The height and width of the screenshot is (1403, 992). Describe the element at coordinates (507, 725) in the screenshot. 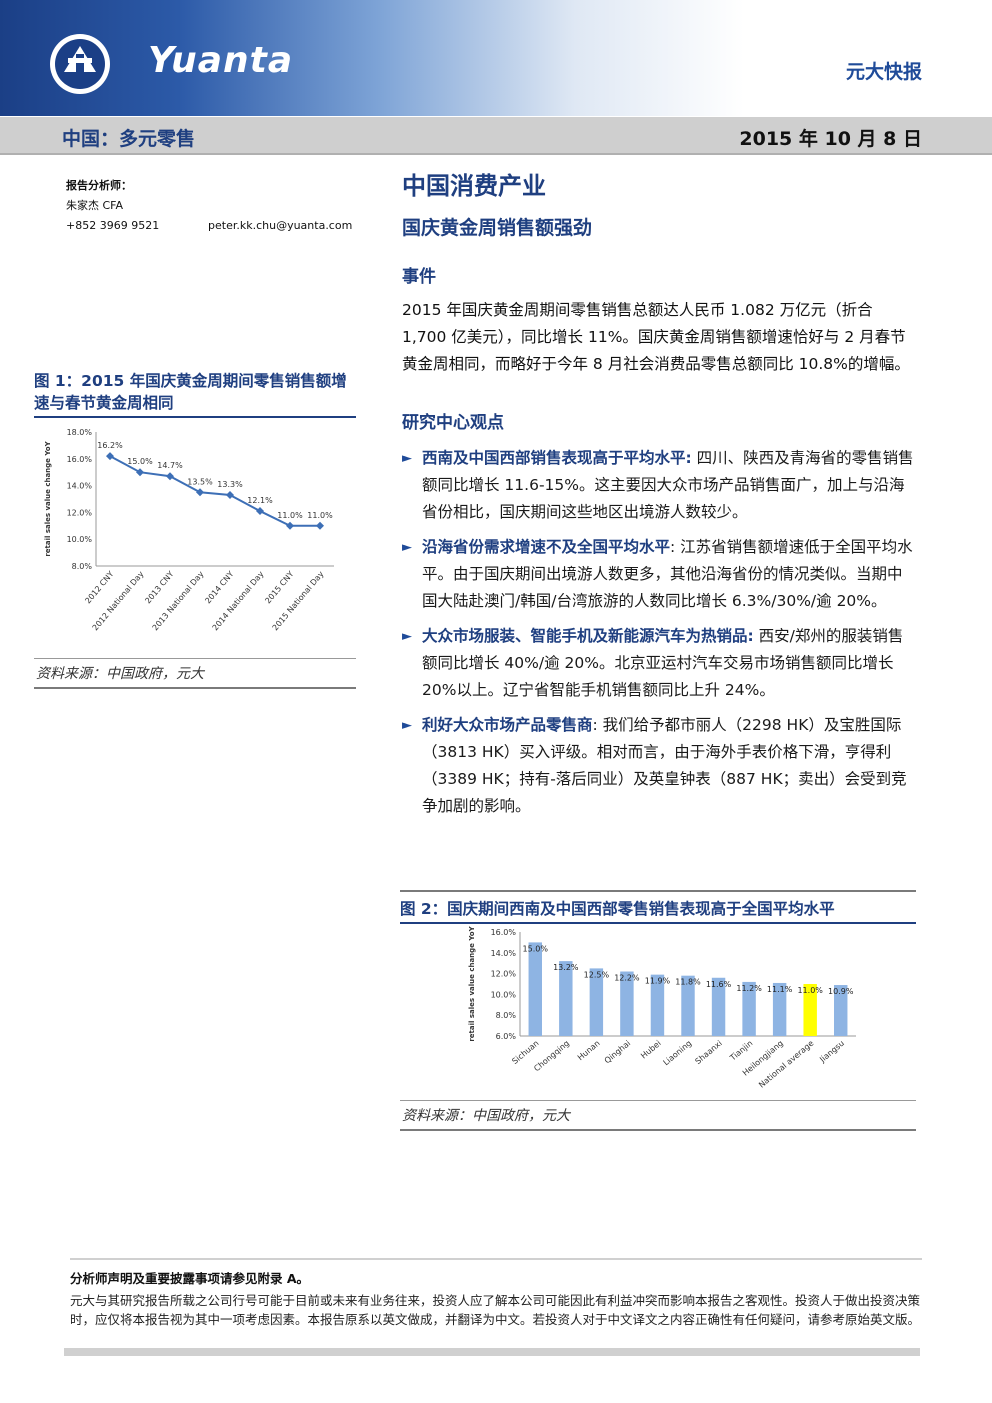

I see `bullet-bold: 利好大众市场产品零售商` at that location.